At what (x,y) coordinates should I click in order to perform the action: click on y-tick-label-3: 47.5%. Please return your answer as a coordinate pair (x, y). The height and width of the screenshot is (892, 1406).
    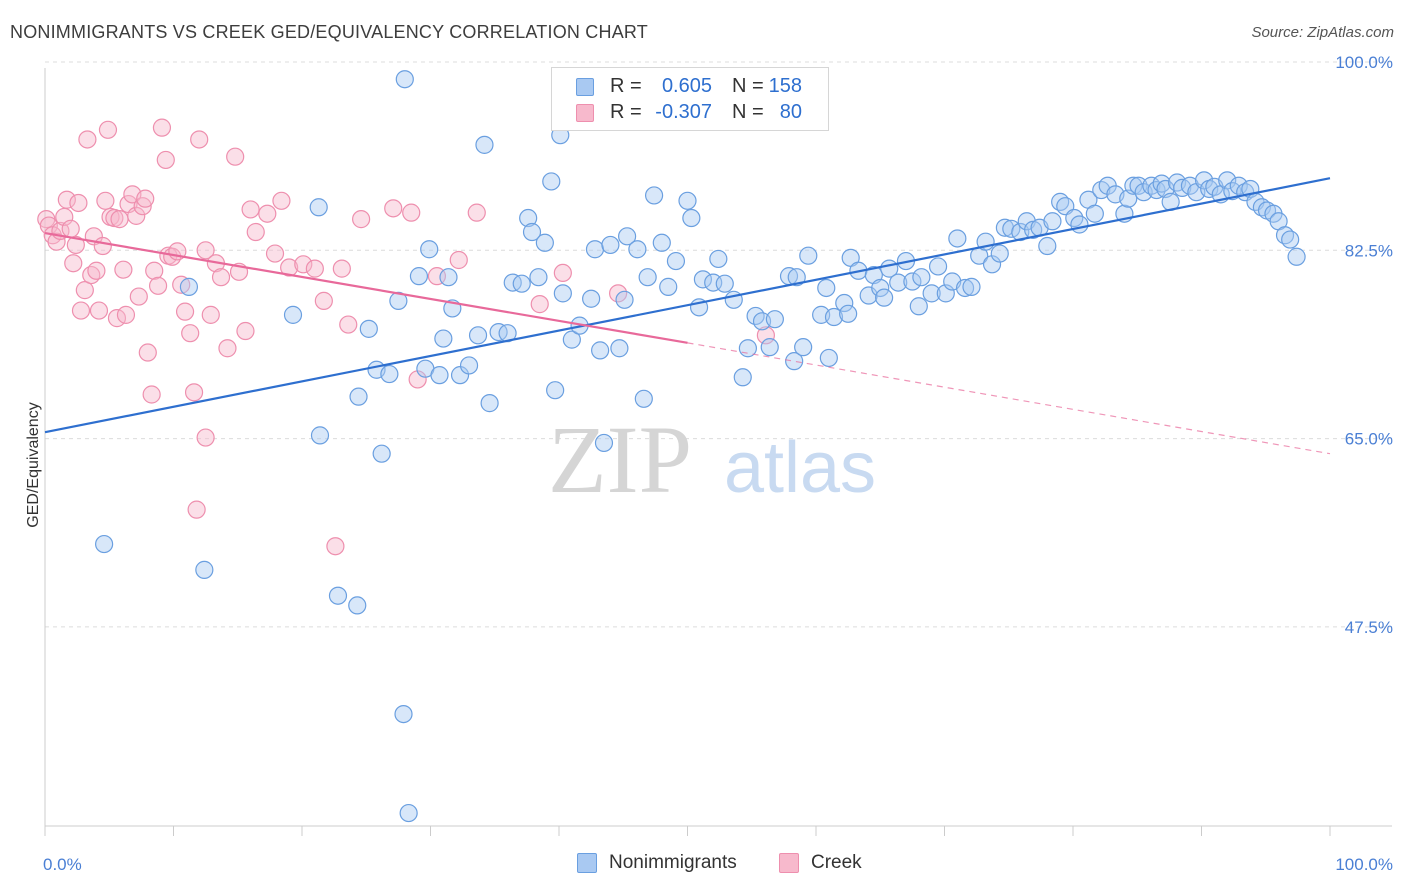
    Looking at the image, I should click on (1369, 627).